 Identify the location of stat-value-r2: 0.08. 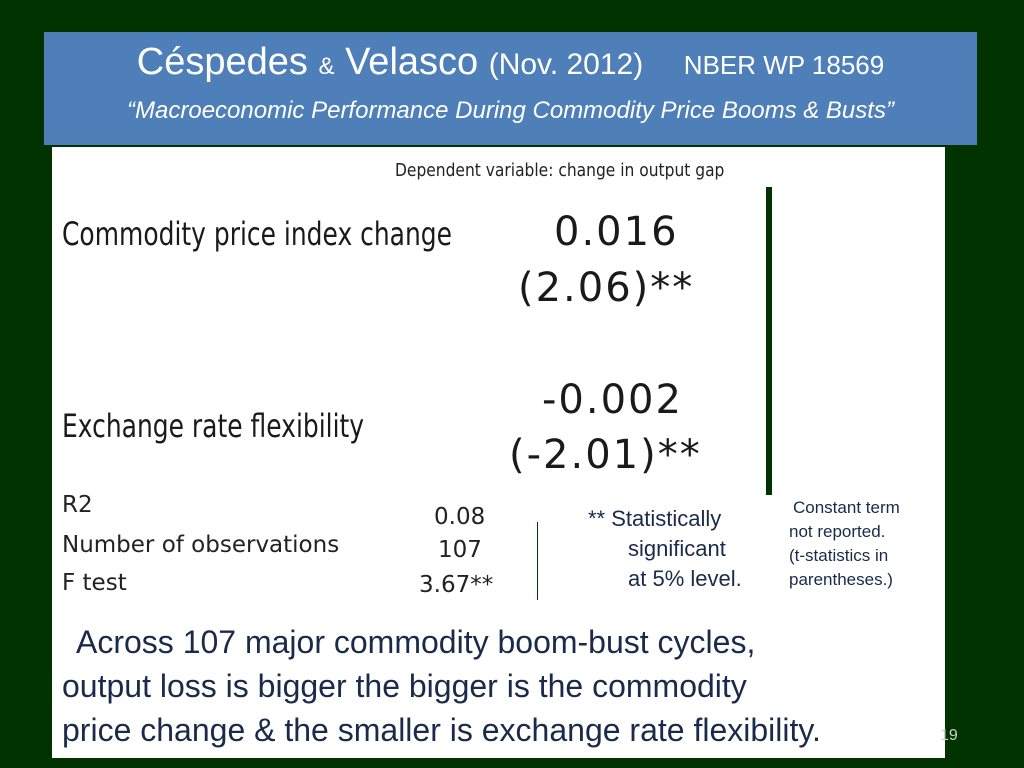
(460, 517).